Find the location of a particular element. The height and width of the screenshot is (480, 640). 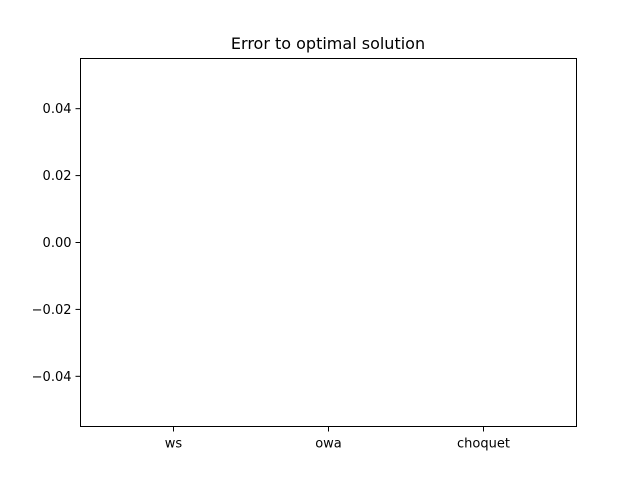

y-tick-label: −0.02 is located at coordinates (52, 310).